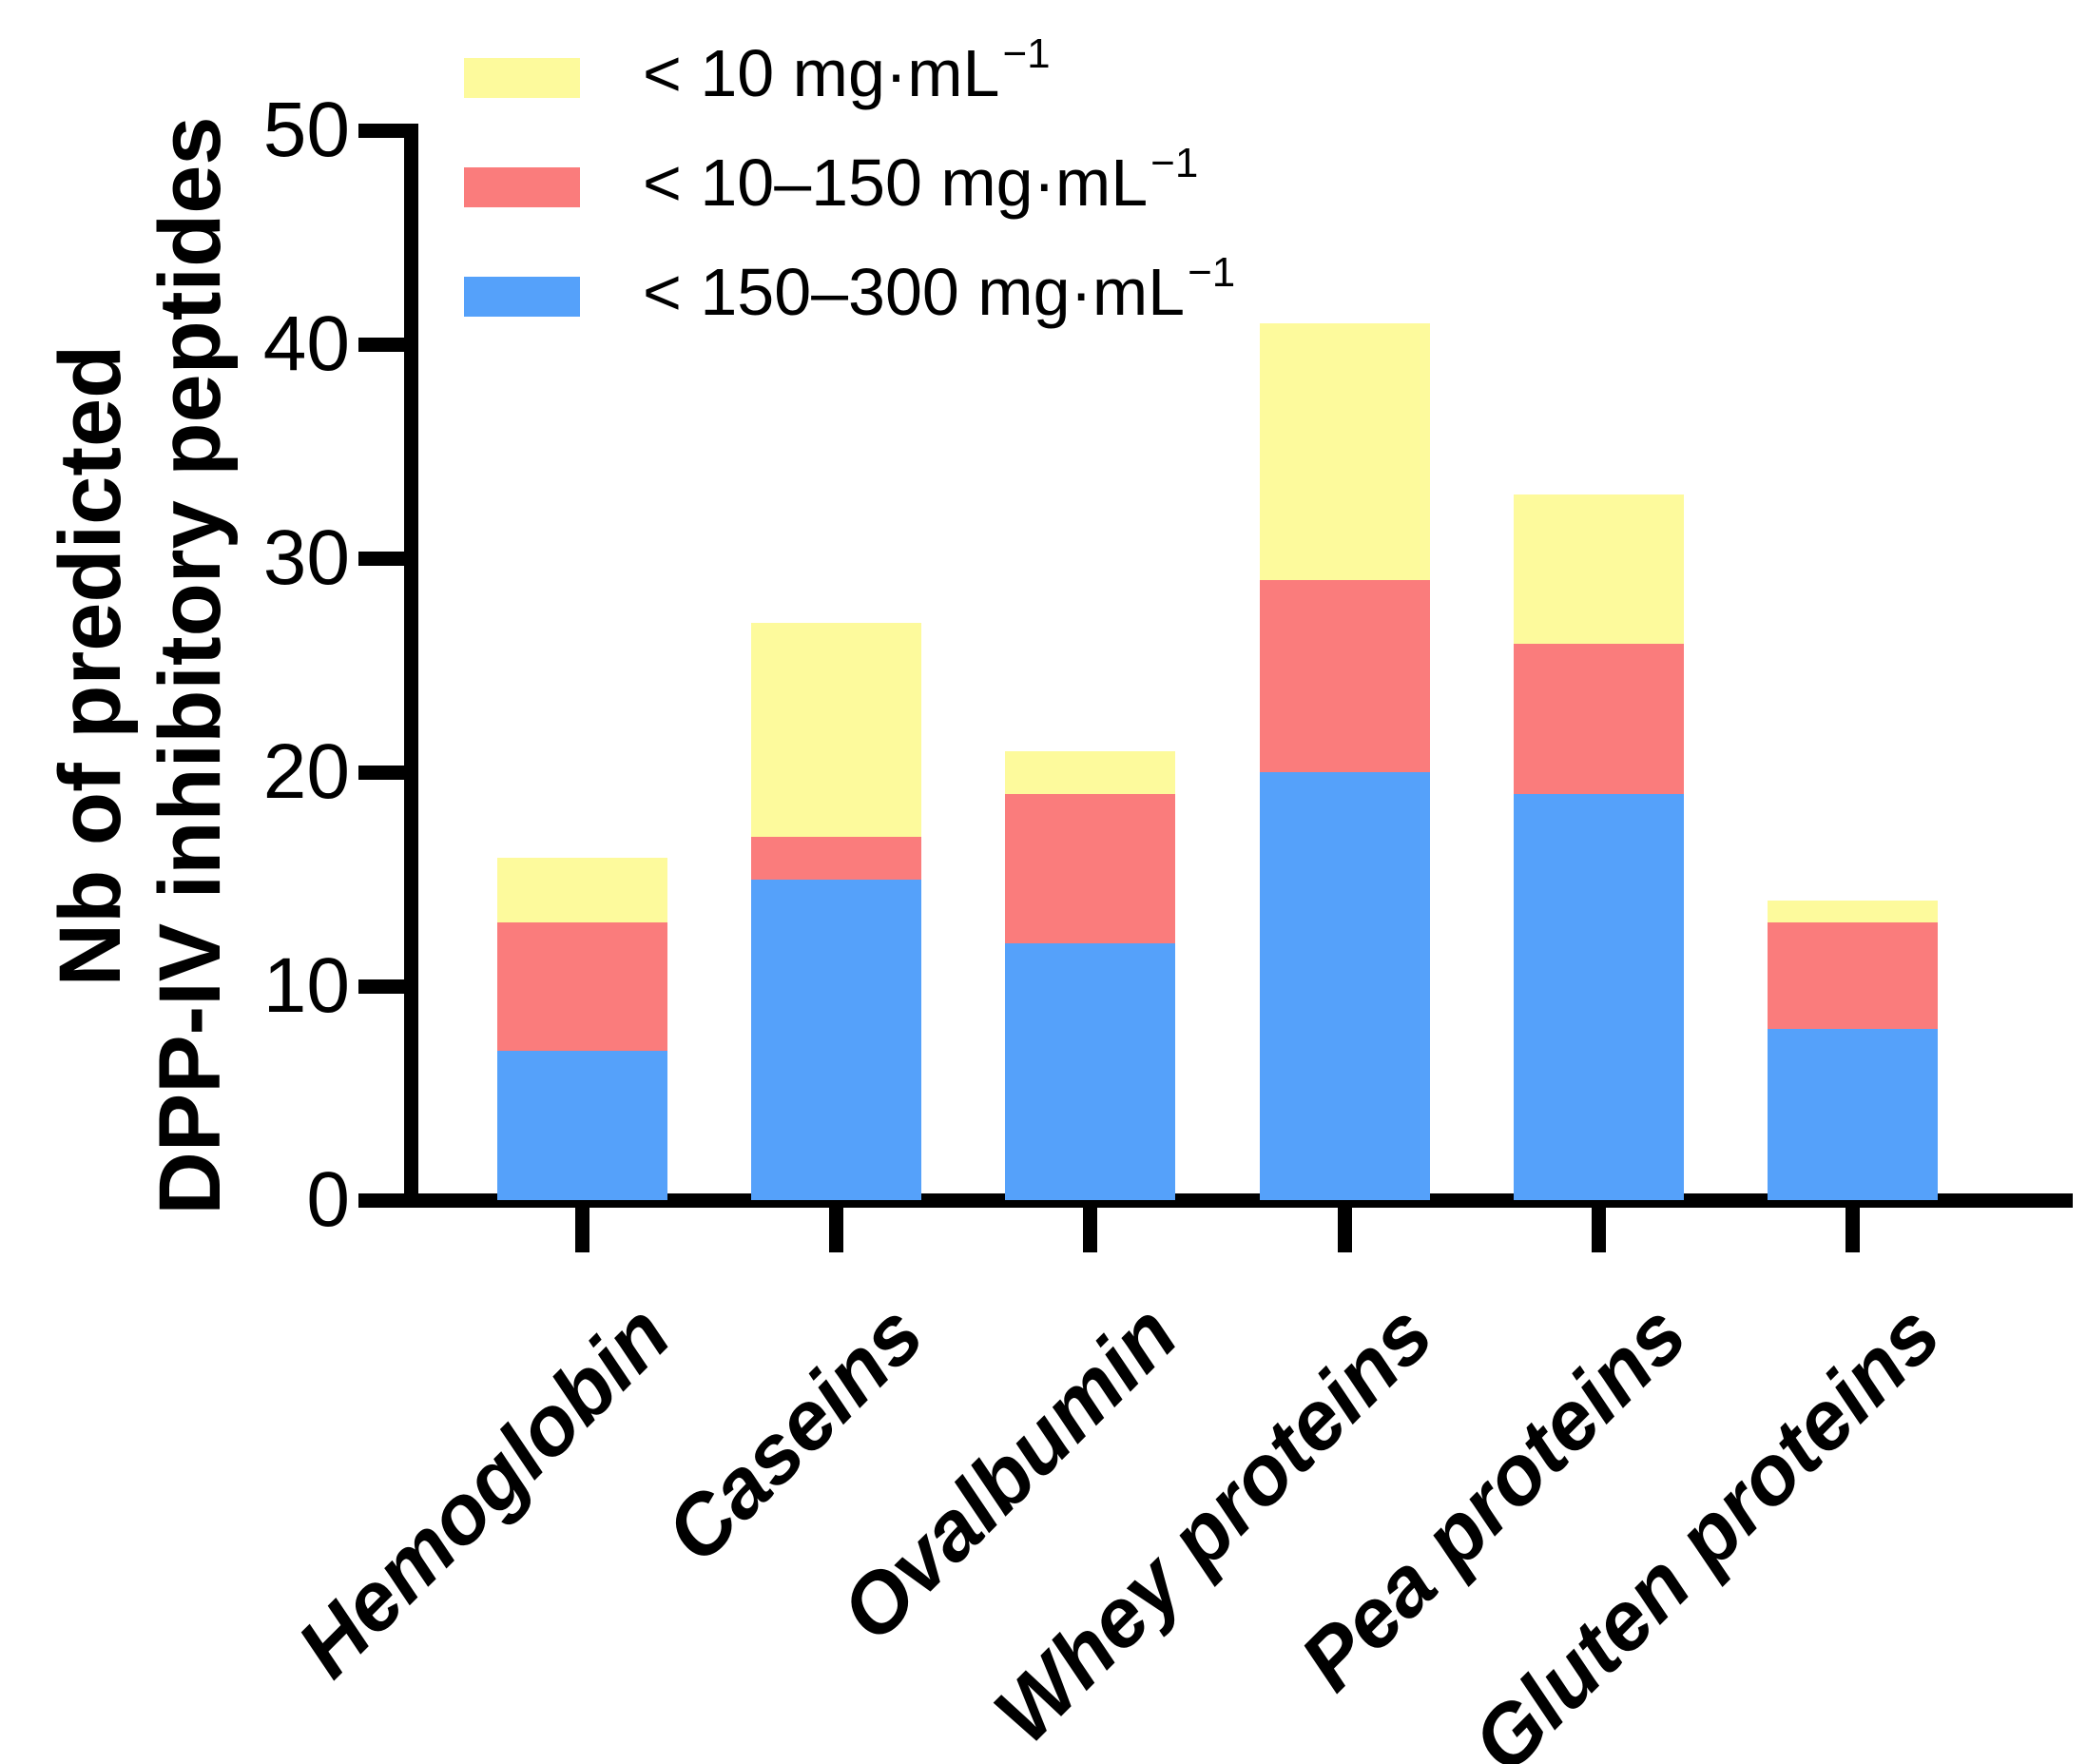  What do you see at coordinates (1090, 1226) in the screenshot?
I see `x-tick-ovalbumin` at bounding box center [1090, 1226].